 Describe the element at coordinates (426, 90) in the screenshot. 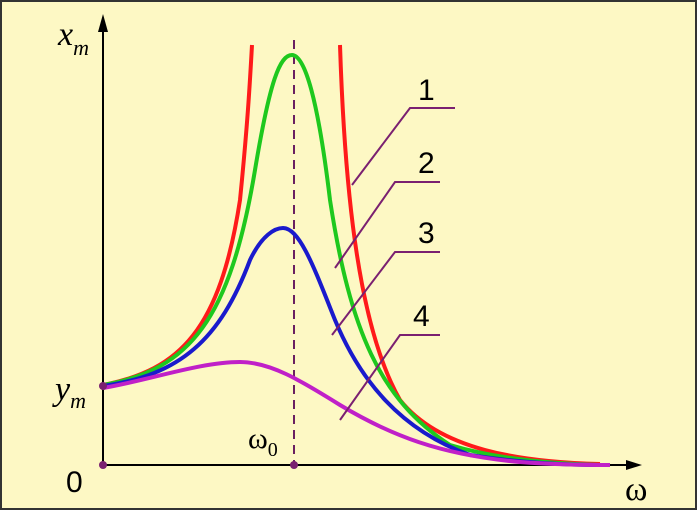

I see `curve-label: 1` at that location.